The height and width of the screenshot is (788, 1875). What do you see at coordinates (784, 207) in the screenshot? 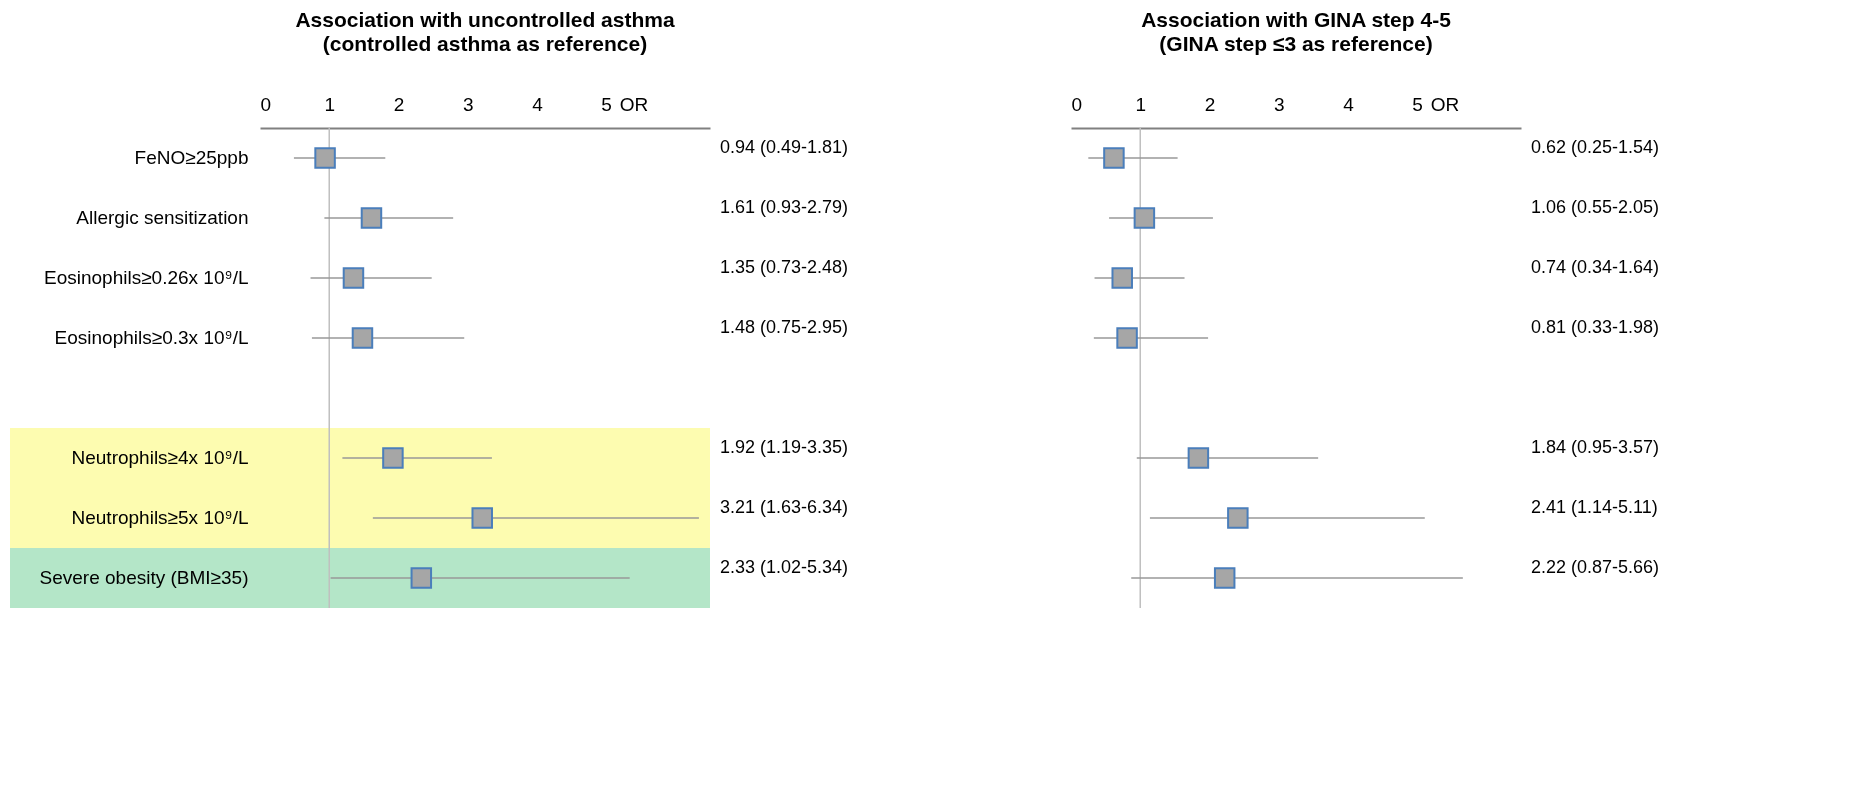
I see `data-label: 1.61 (0.93-2.79)` at bounding box center [784, 207].